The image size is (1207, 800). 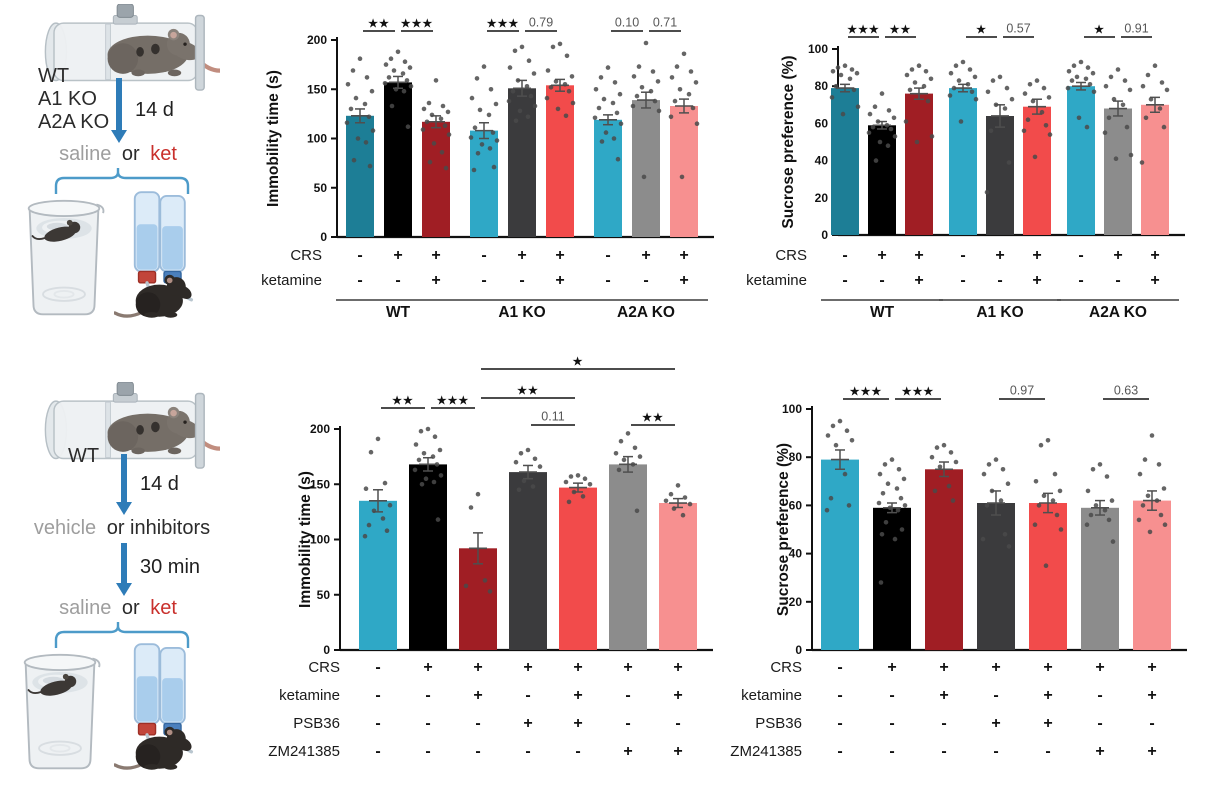 I want to click on y-tick-label: 200, so click(x=317, y=40).